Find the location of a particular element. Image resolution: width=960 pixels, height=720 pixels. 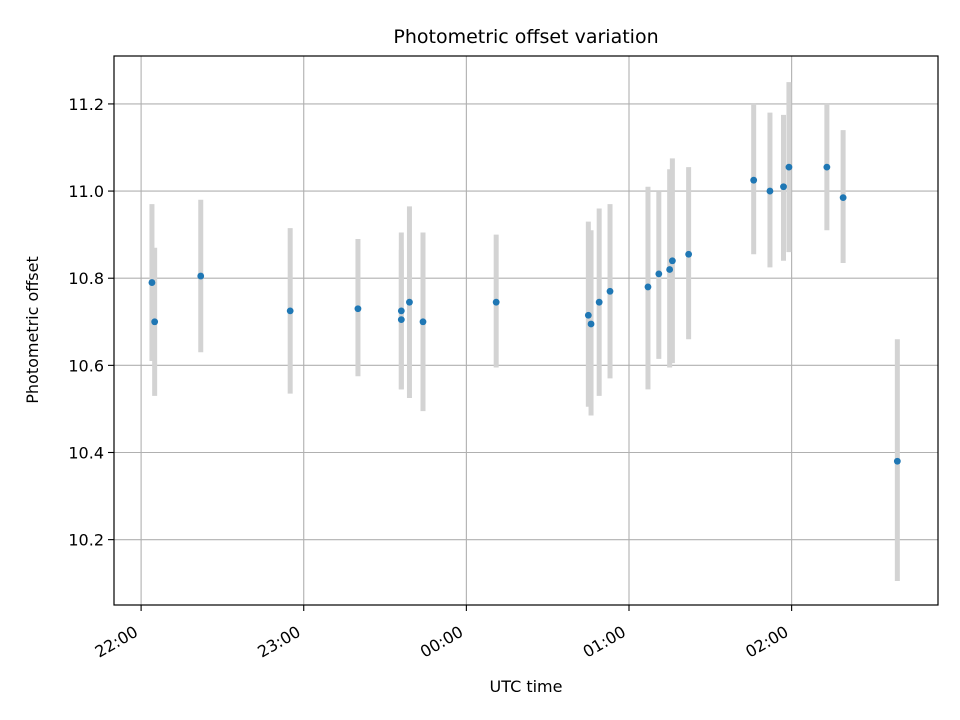

y-axis-title: Photometric offset is located at coordinates (32, 330).